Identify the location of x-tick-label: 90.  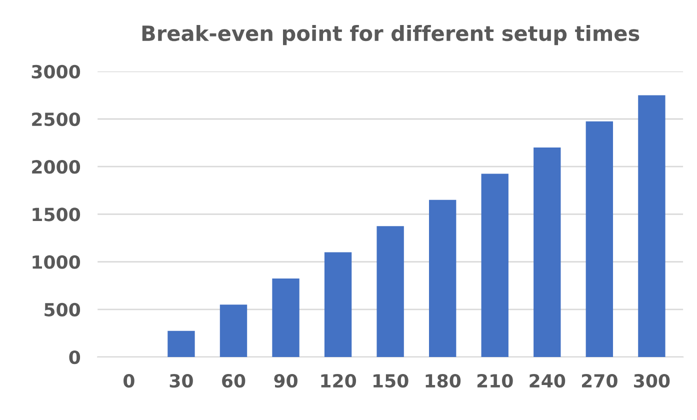
(286, 381).